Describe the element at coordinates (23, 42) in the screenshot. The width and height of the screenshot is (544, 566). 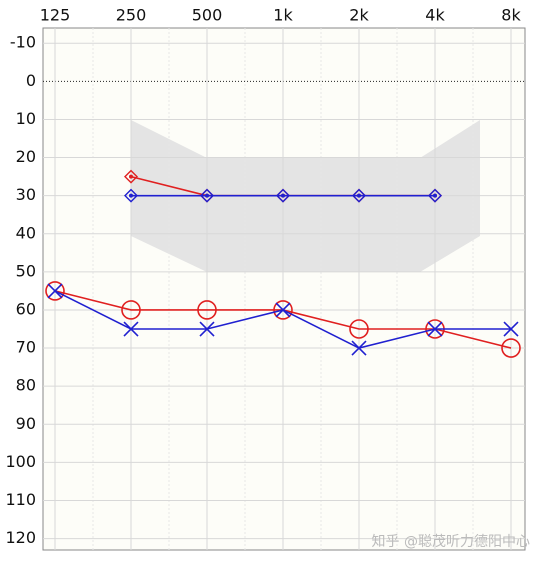
I see `y-tick-label: -10` at that location.